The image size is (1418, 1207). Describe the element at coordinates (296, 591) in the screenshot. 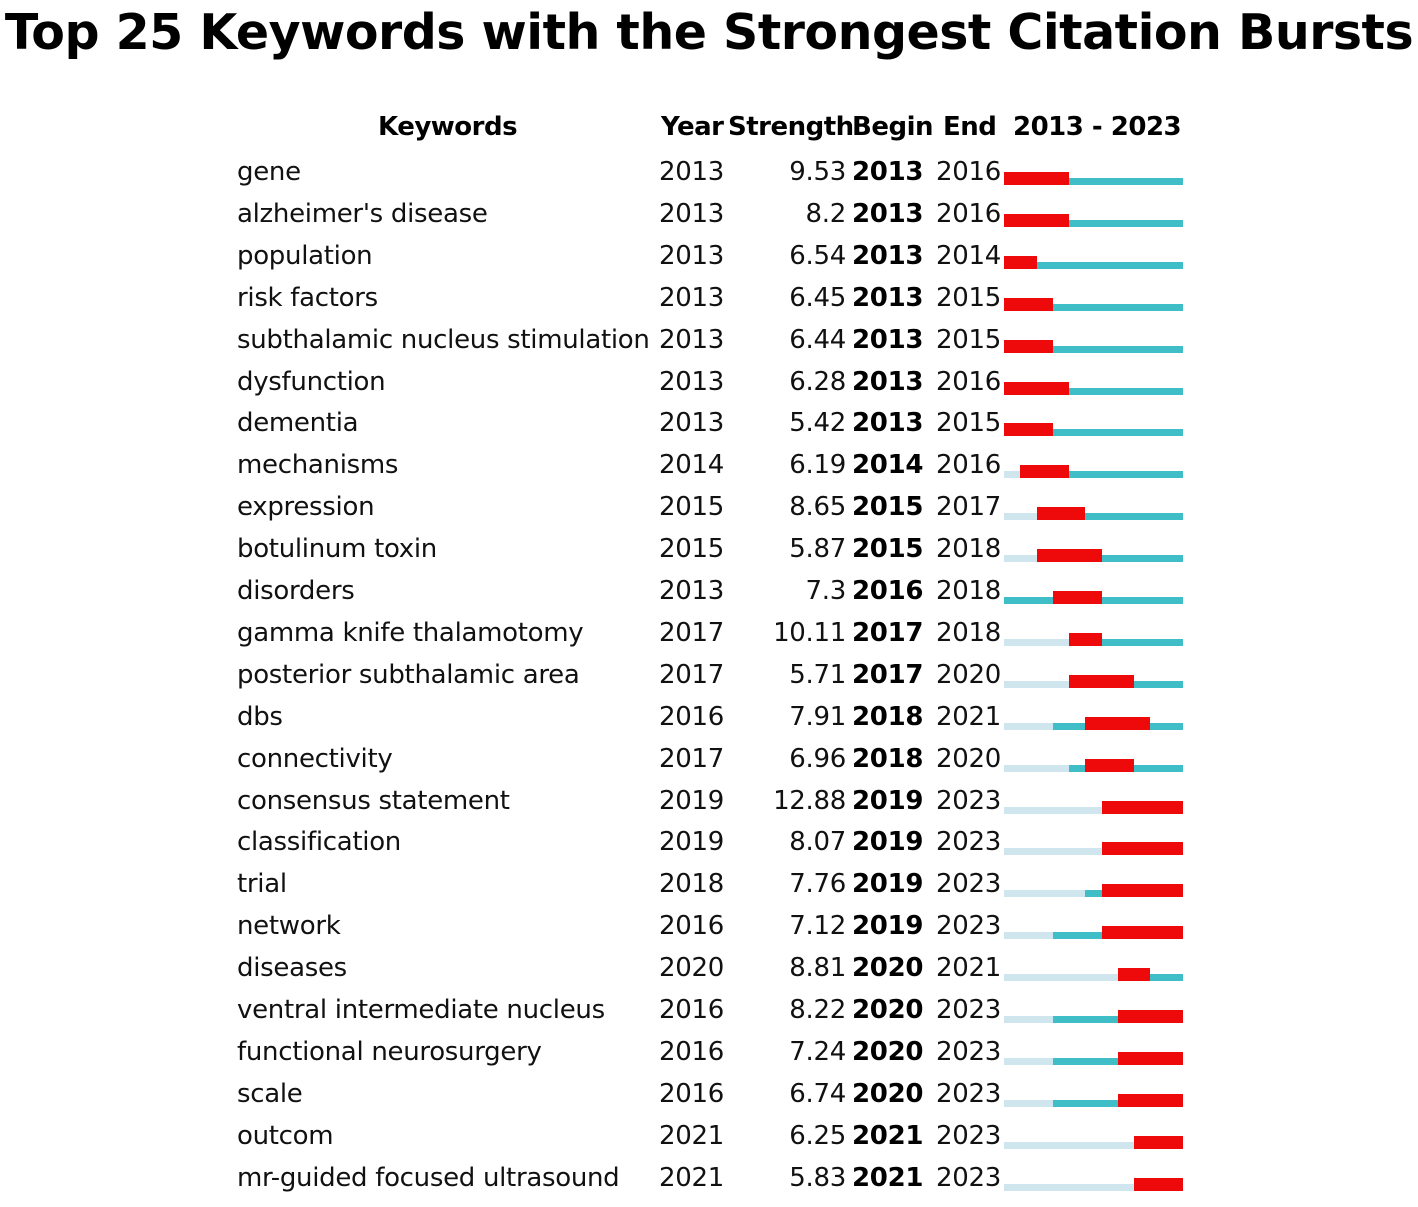

I see `keyword-label: disorders` at that location.